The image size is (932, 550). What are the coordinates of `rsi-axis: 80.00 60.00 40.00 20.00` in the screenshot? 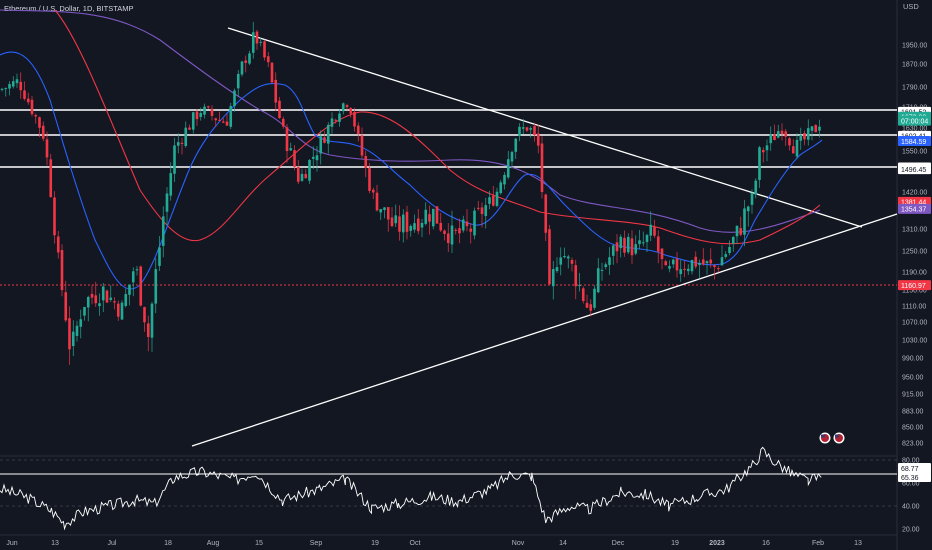 It's located at (911, 496).